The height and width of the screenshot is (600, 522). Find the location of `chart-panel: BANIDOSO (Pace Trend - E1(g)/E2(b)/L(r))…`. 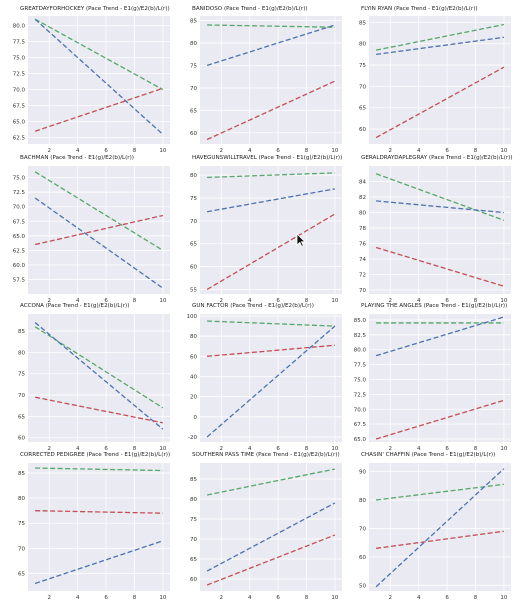

chart-panel: BANIDOSO (Pace Trend - E1(g)/E2(b)/L(r))… is located at coordinates (266, 80).